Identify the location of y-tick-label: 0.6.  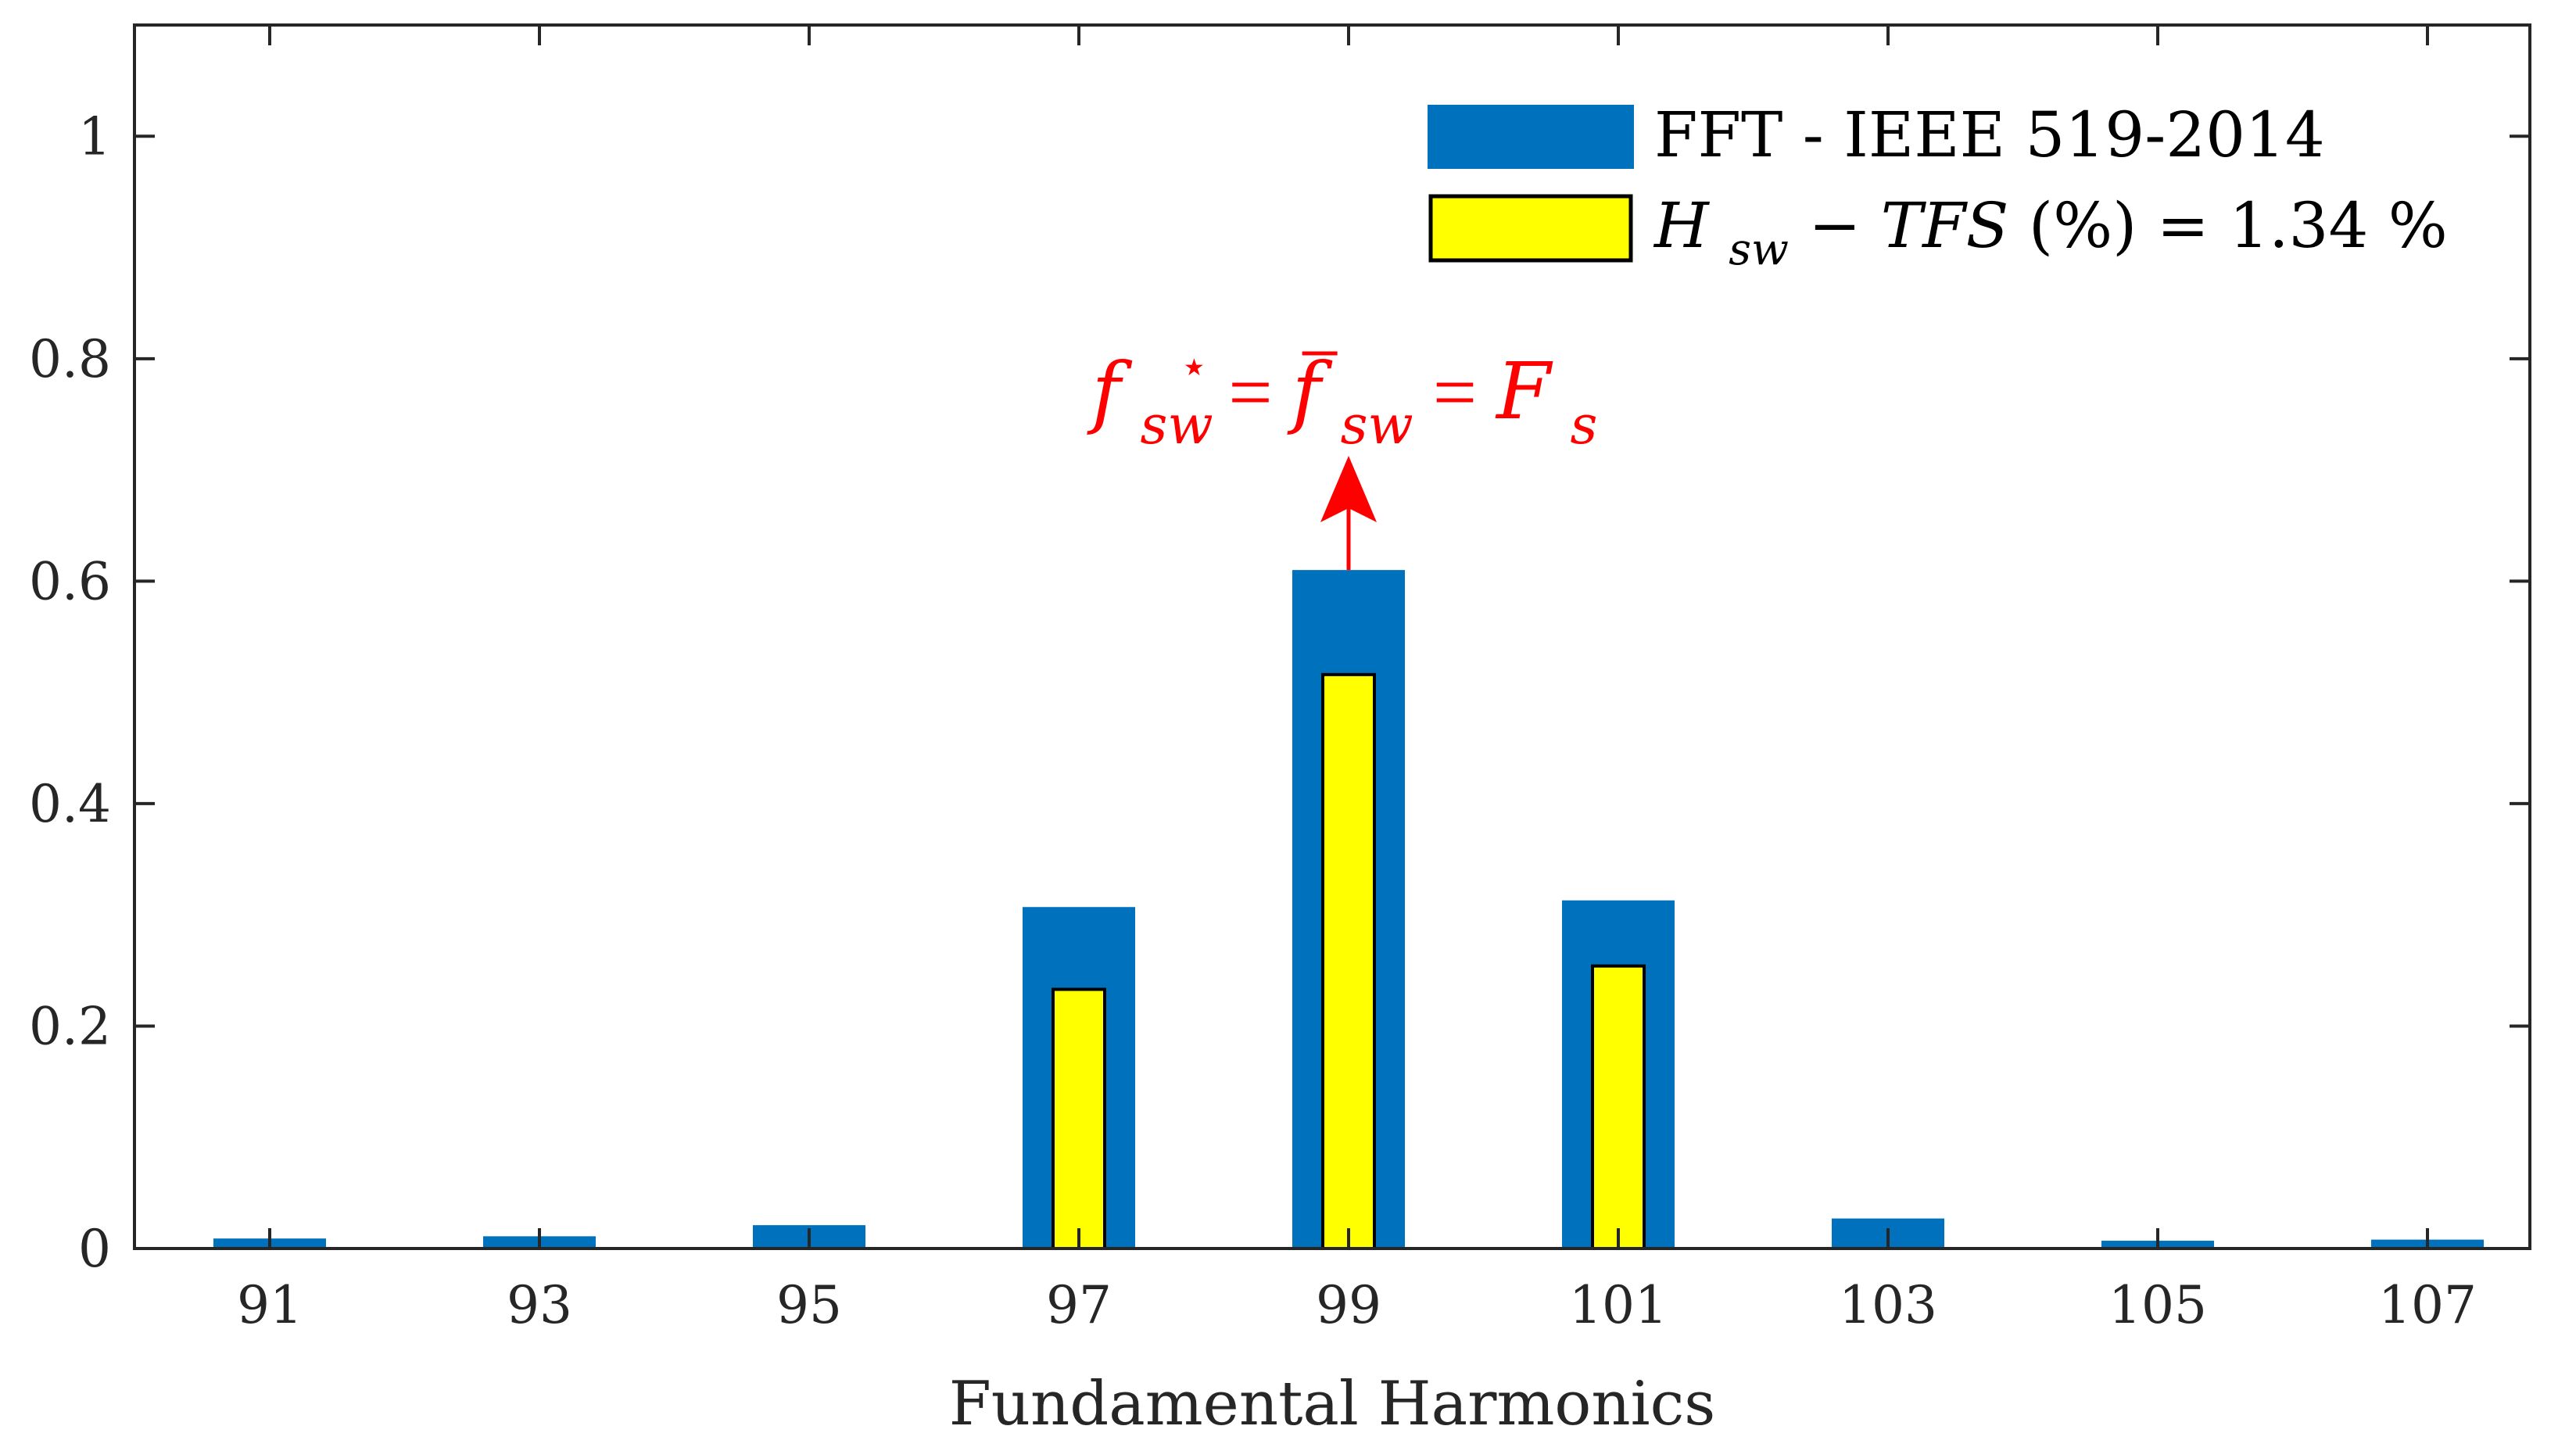
(70, 581).